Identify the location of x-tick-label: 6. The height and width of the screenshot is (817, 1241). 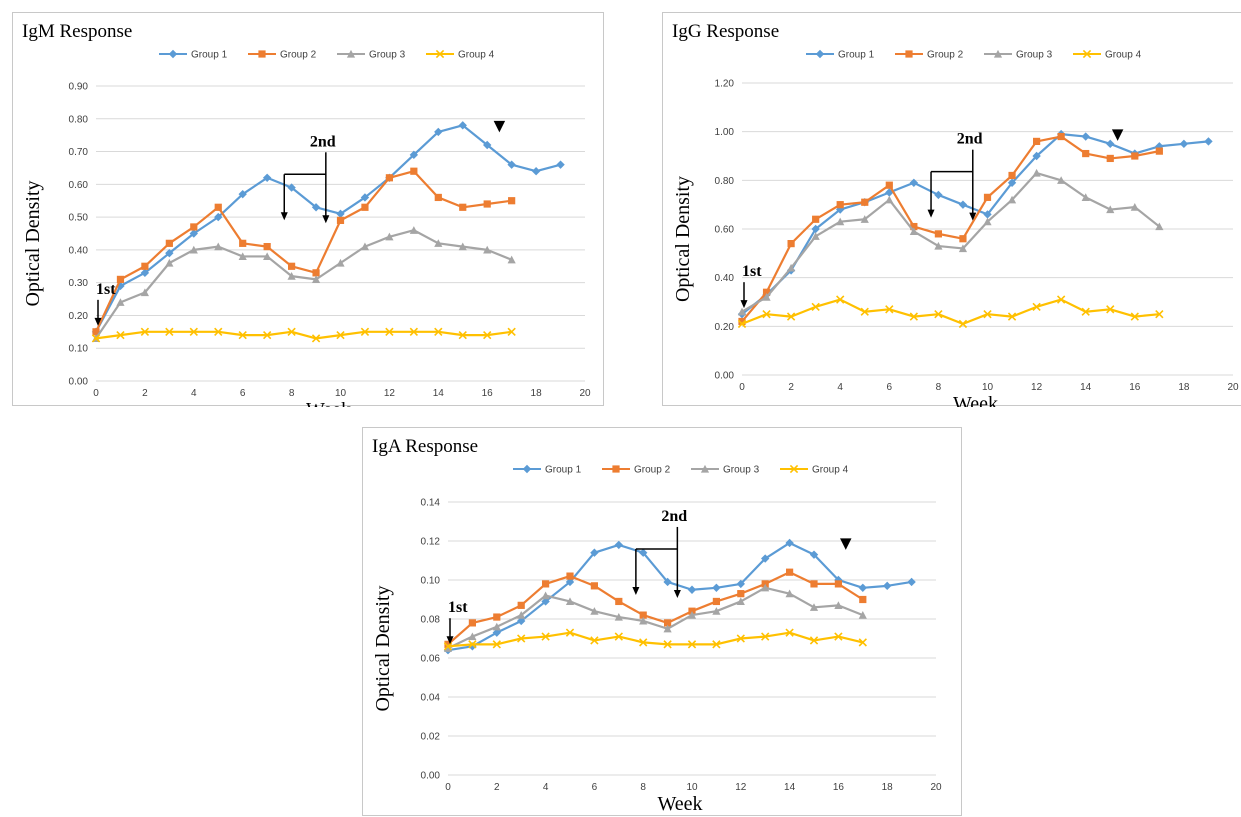
(890, 387).